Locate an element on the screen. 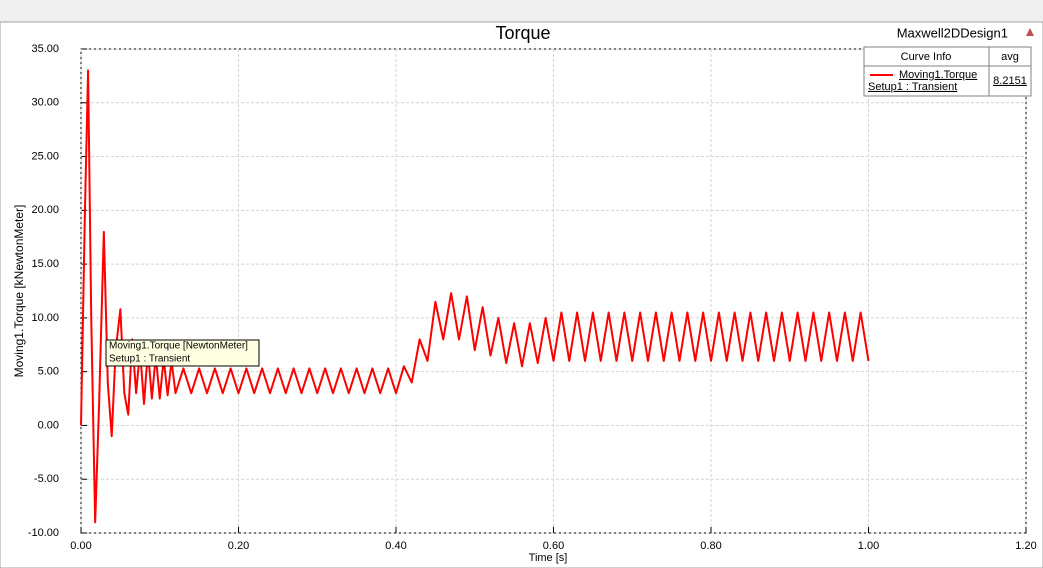  y-tick-label: 5.00 is located at coordinates (48, 372).